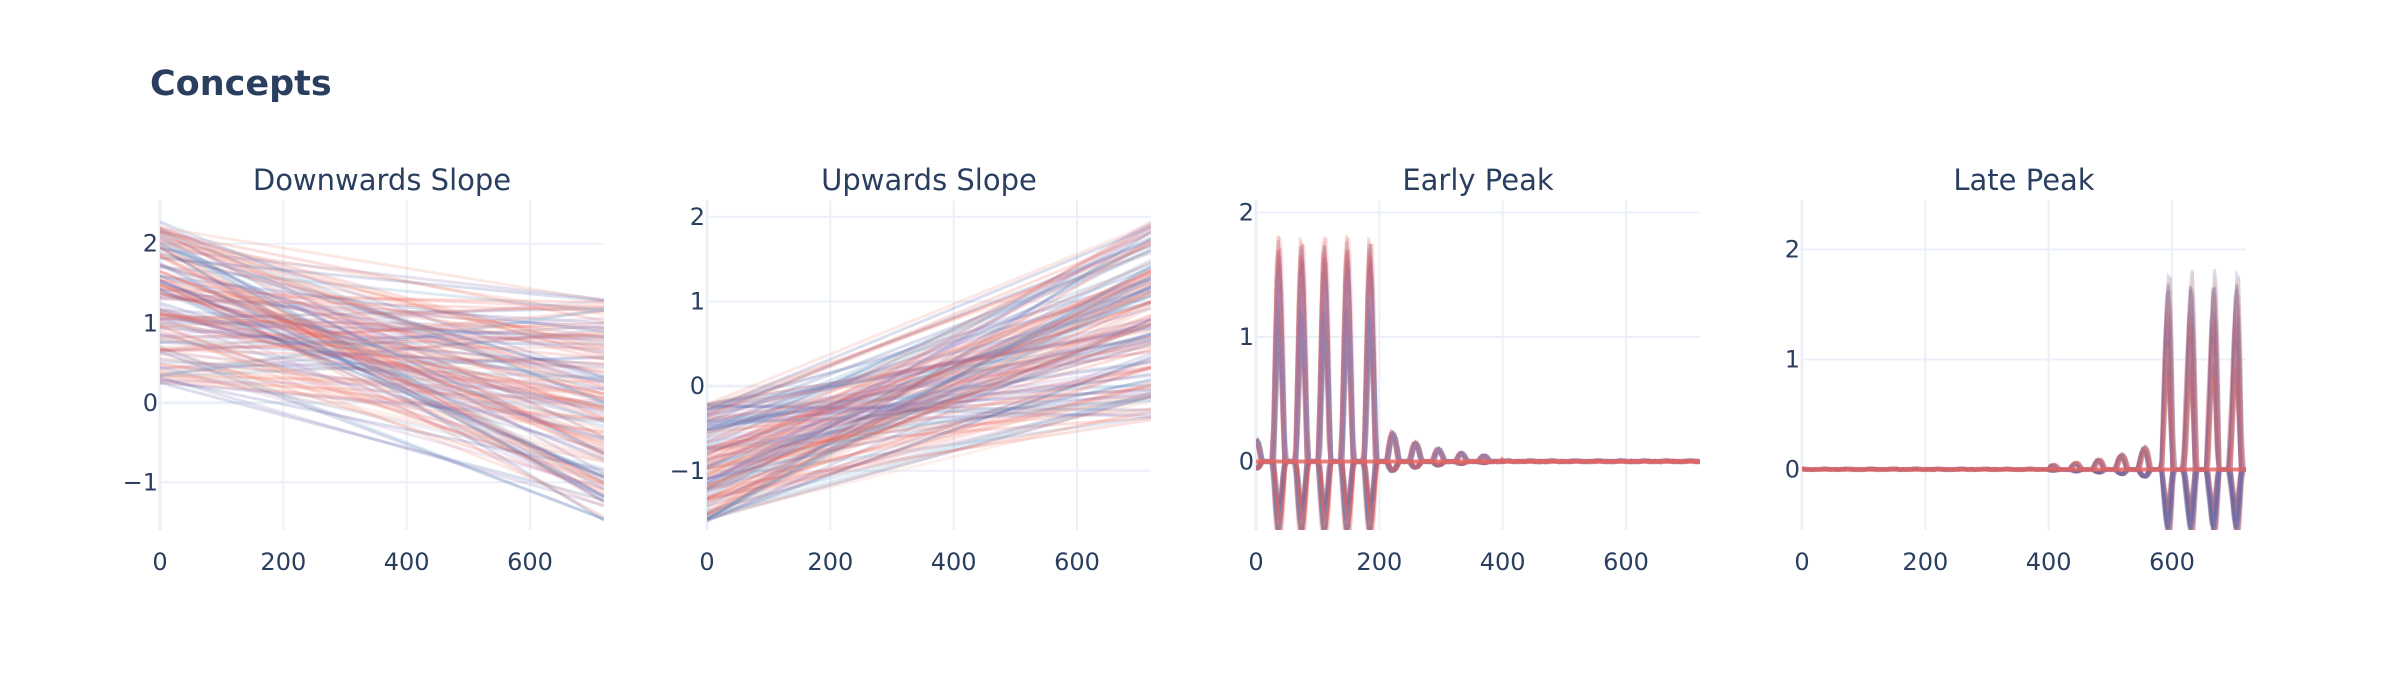 This screenshot has height=700, width=2400. I want to click on panel-late-peak: Late Peak 0 200 400 600 0 1 2, so click(2015, 369).